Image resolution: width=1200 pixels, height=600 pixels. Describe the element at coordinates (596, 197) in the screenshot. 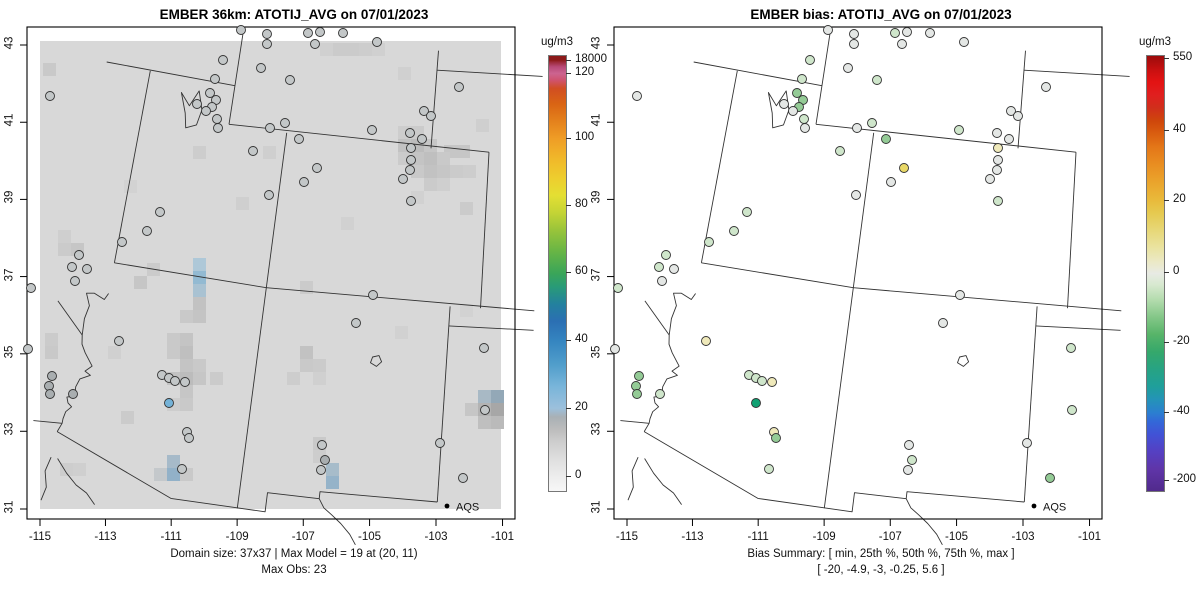

I see `y-axis-tick-label: 39` at that location.